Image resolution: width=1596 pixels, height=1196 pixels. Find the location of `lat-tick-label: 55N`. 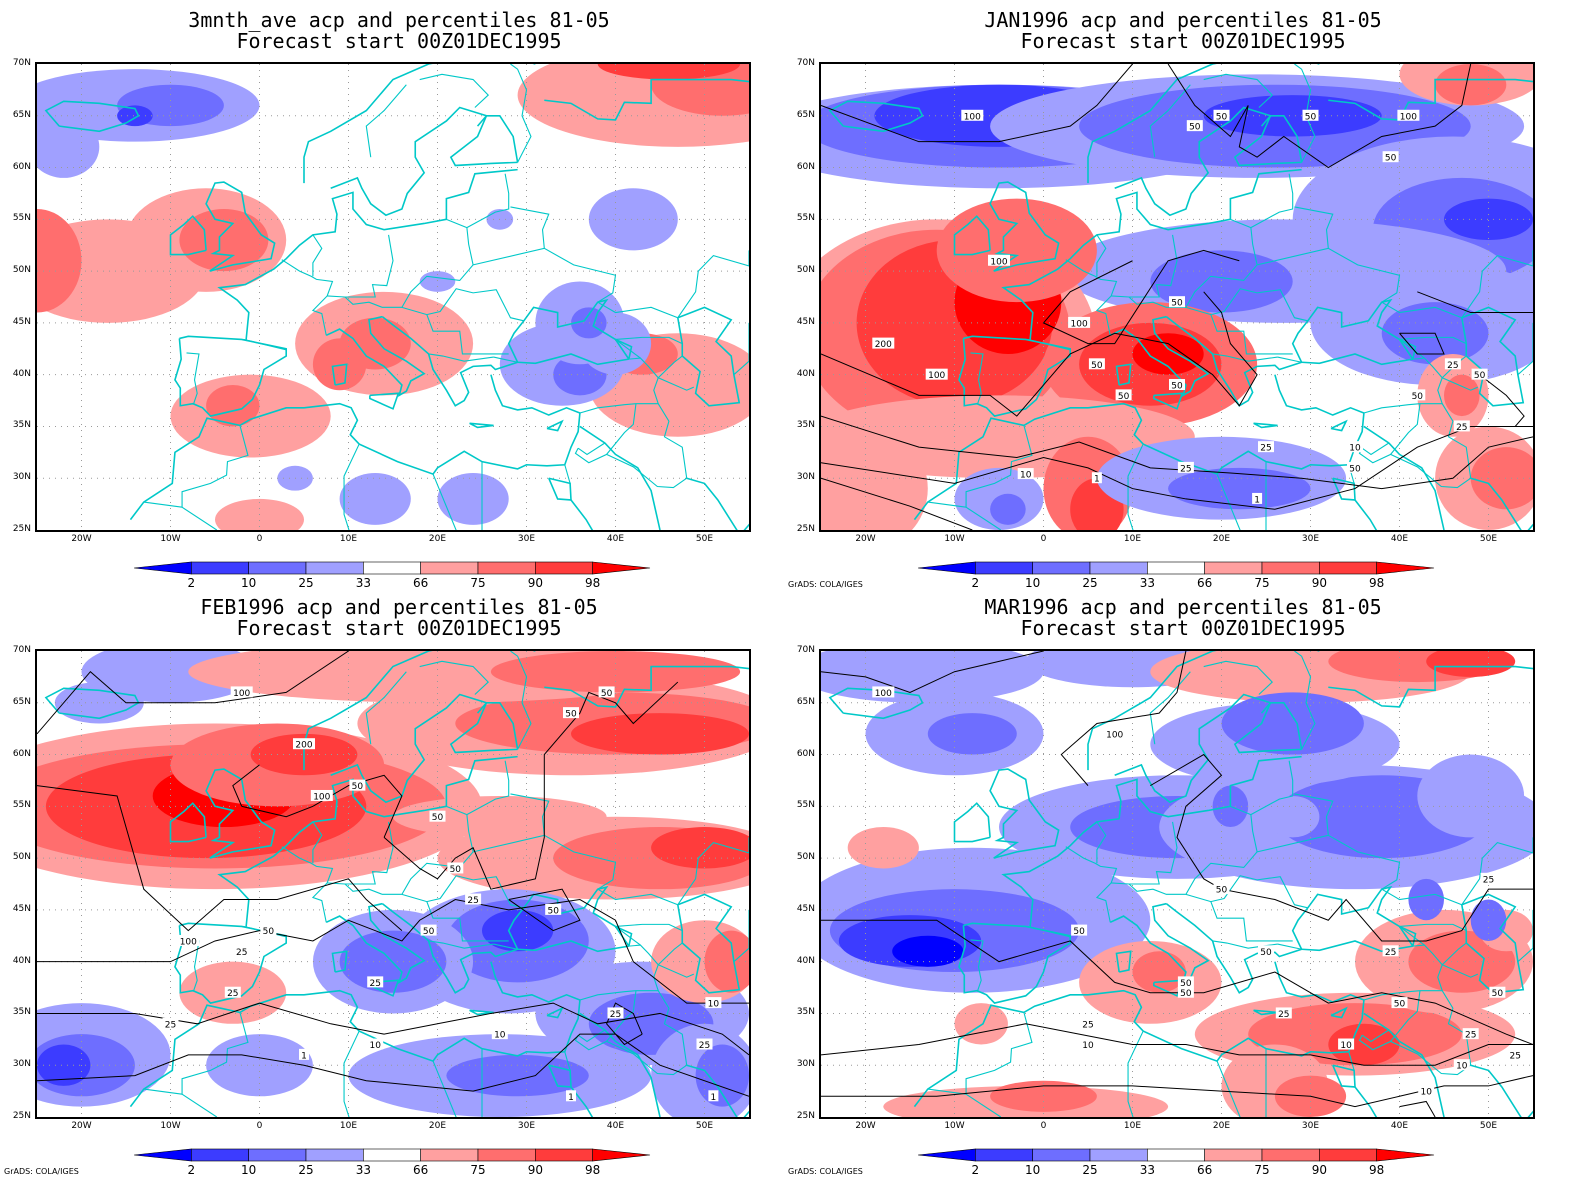

lat-tick-label: 55N is located at coordinates (805, 805).